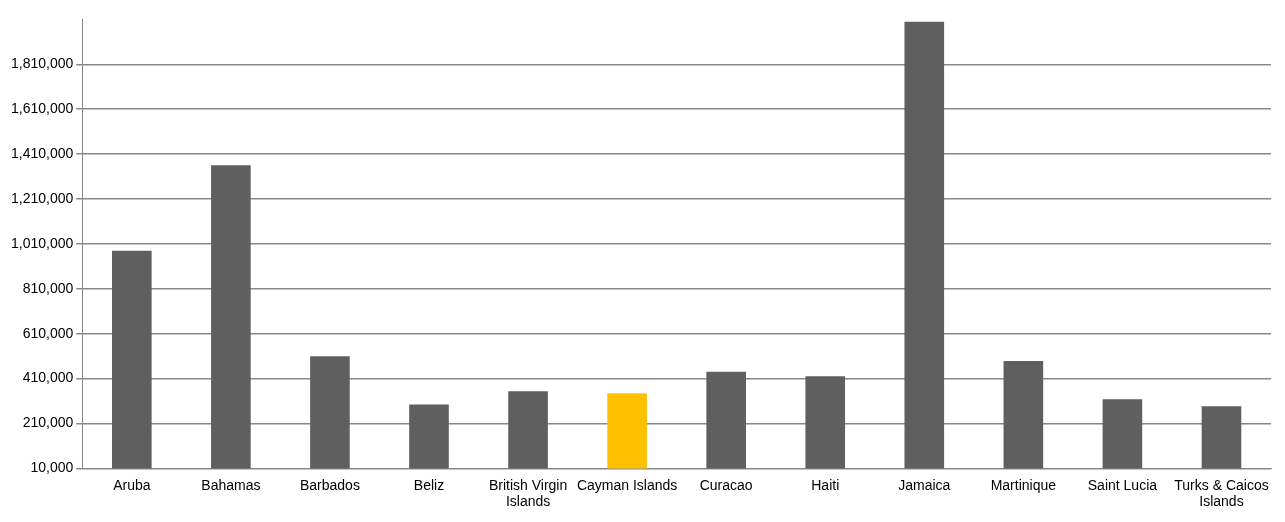 This screenshot has width=1285, height=522. I want to click on y-tick-label: 210,000, so click(48, 422).